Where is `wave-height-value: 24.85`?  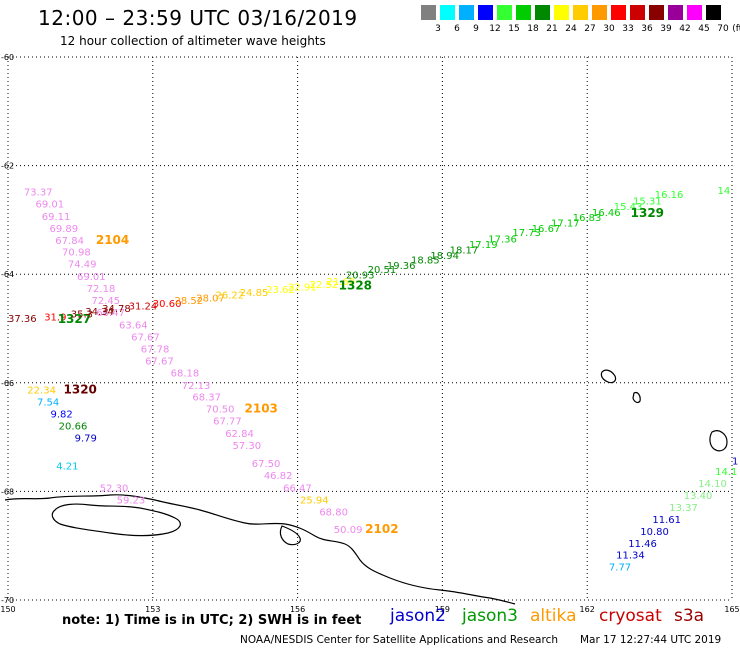
wave-height-value: 24.85 is located at coordinates (254, 293).